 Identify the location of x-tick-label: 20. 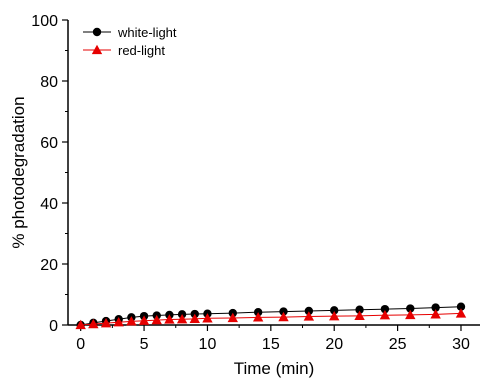
(334, 344).